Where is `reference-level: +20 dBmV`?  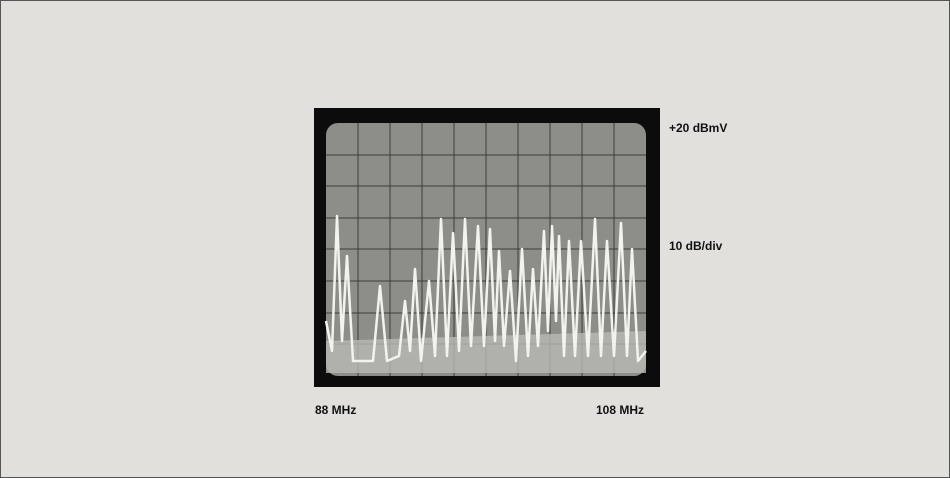
reference-level: +20 dBmV is located at coordinates (698, 128).